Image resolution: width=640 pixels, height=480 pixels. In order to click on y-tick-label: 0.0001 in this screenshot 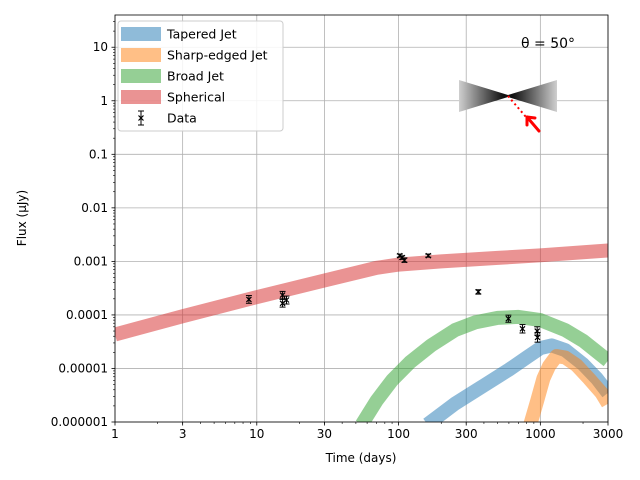, I will do `click(87, 315)`.